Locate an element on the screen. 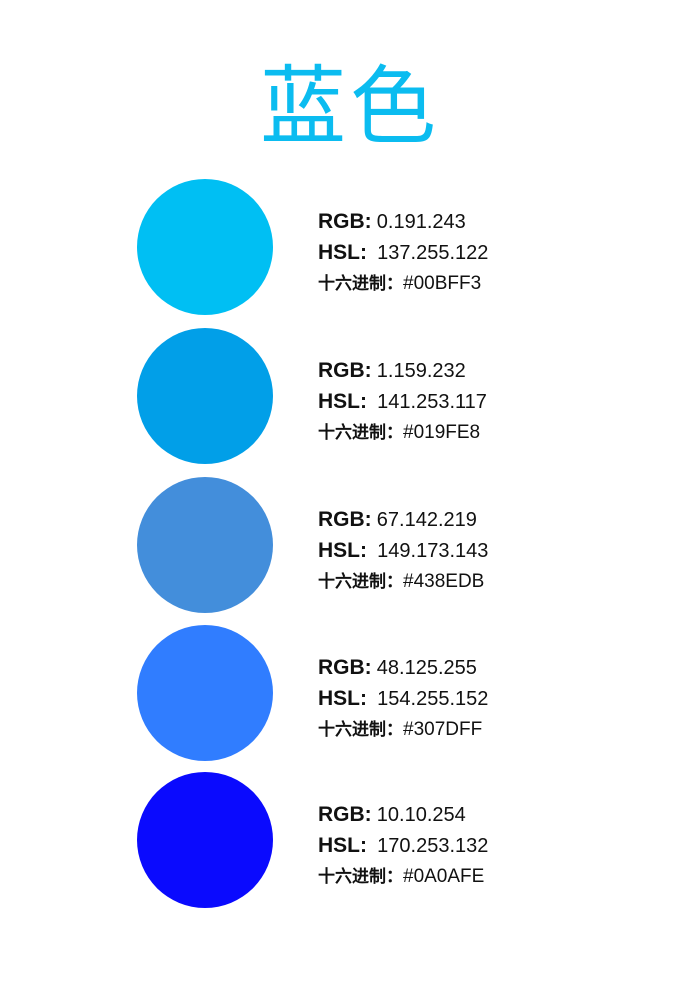  hsl-line: HSL: 141.253.117 is located at coordinates (402, 401).